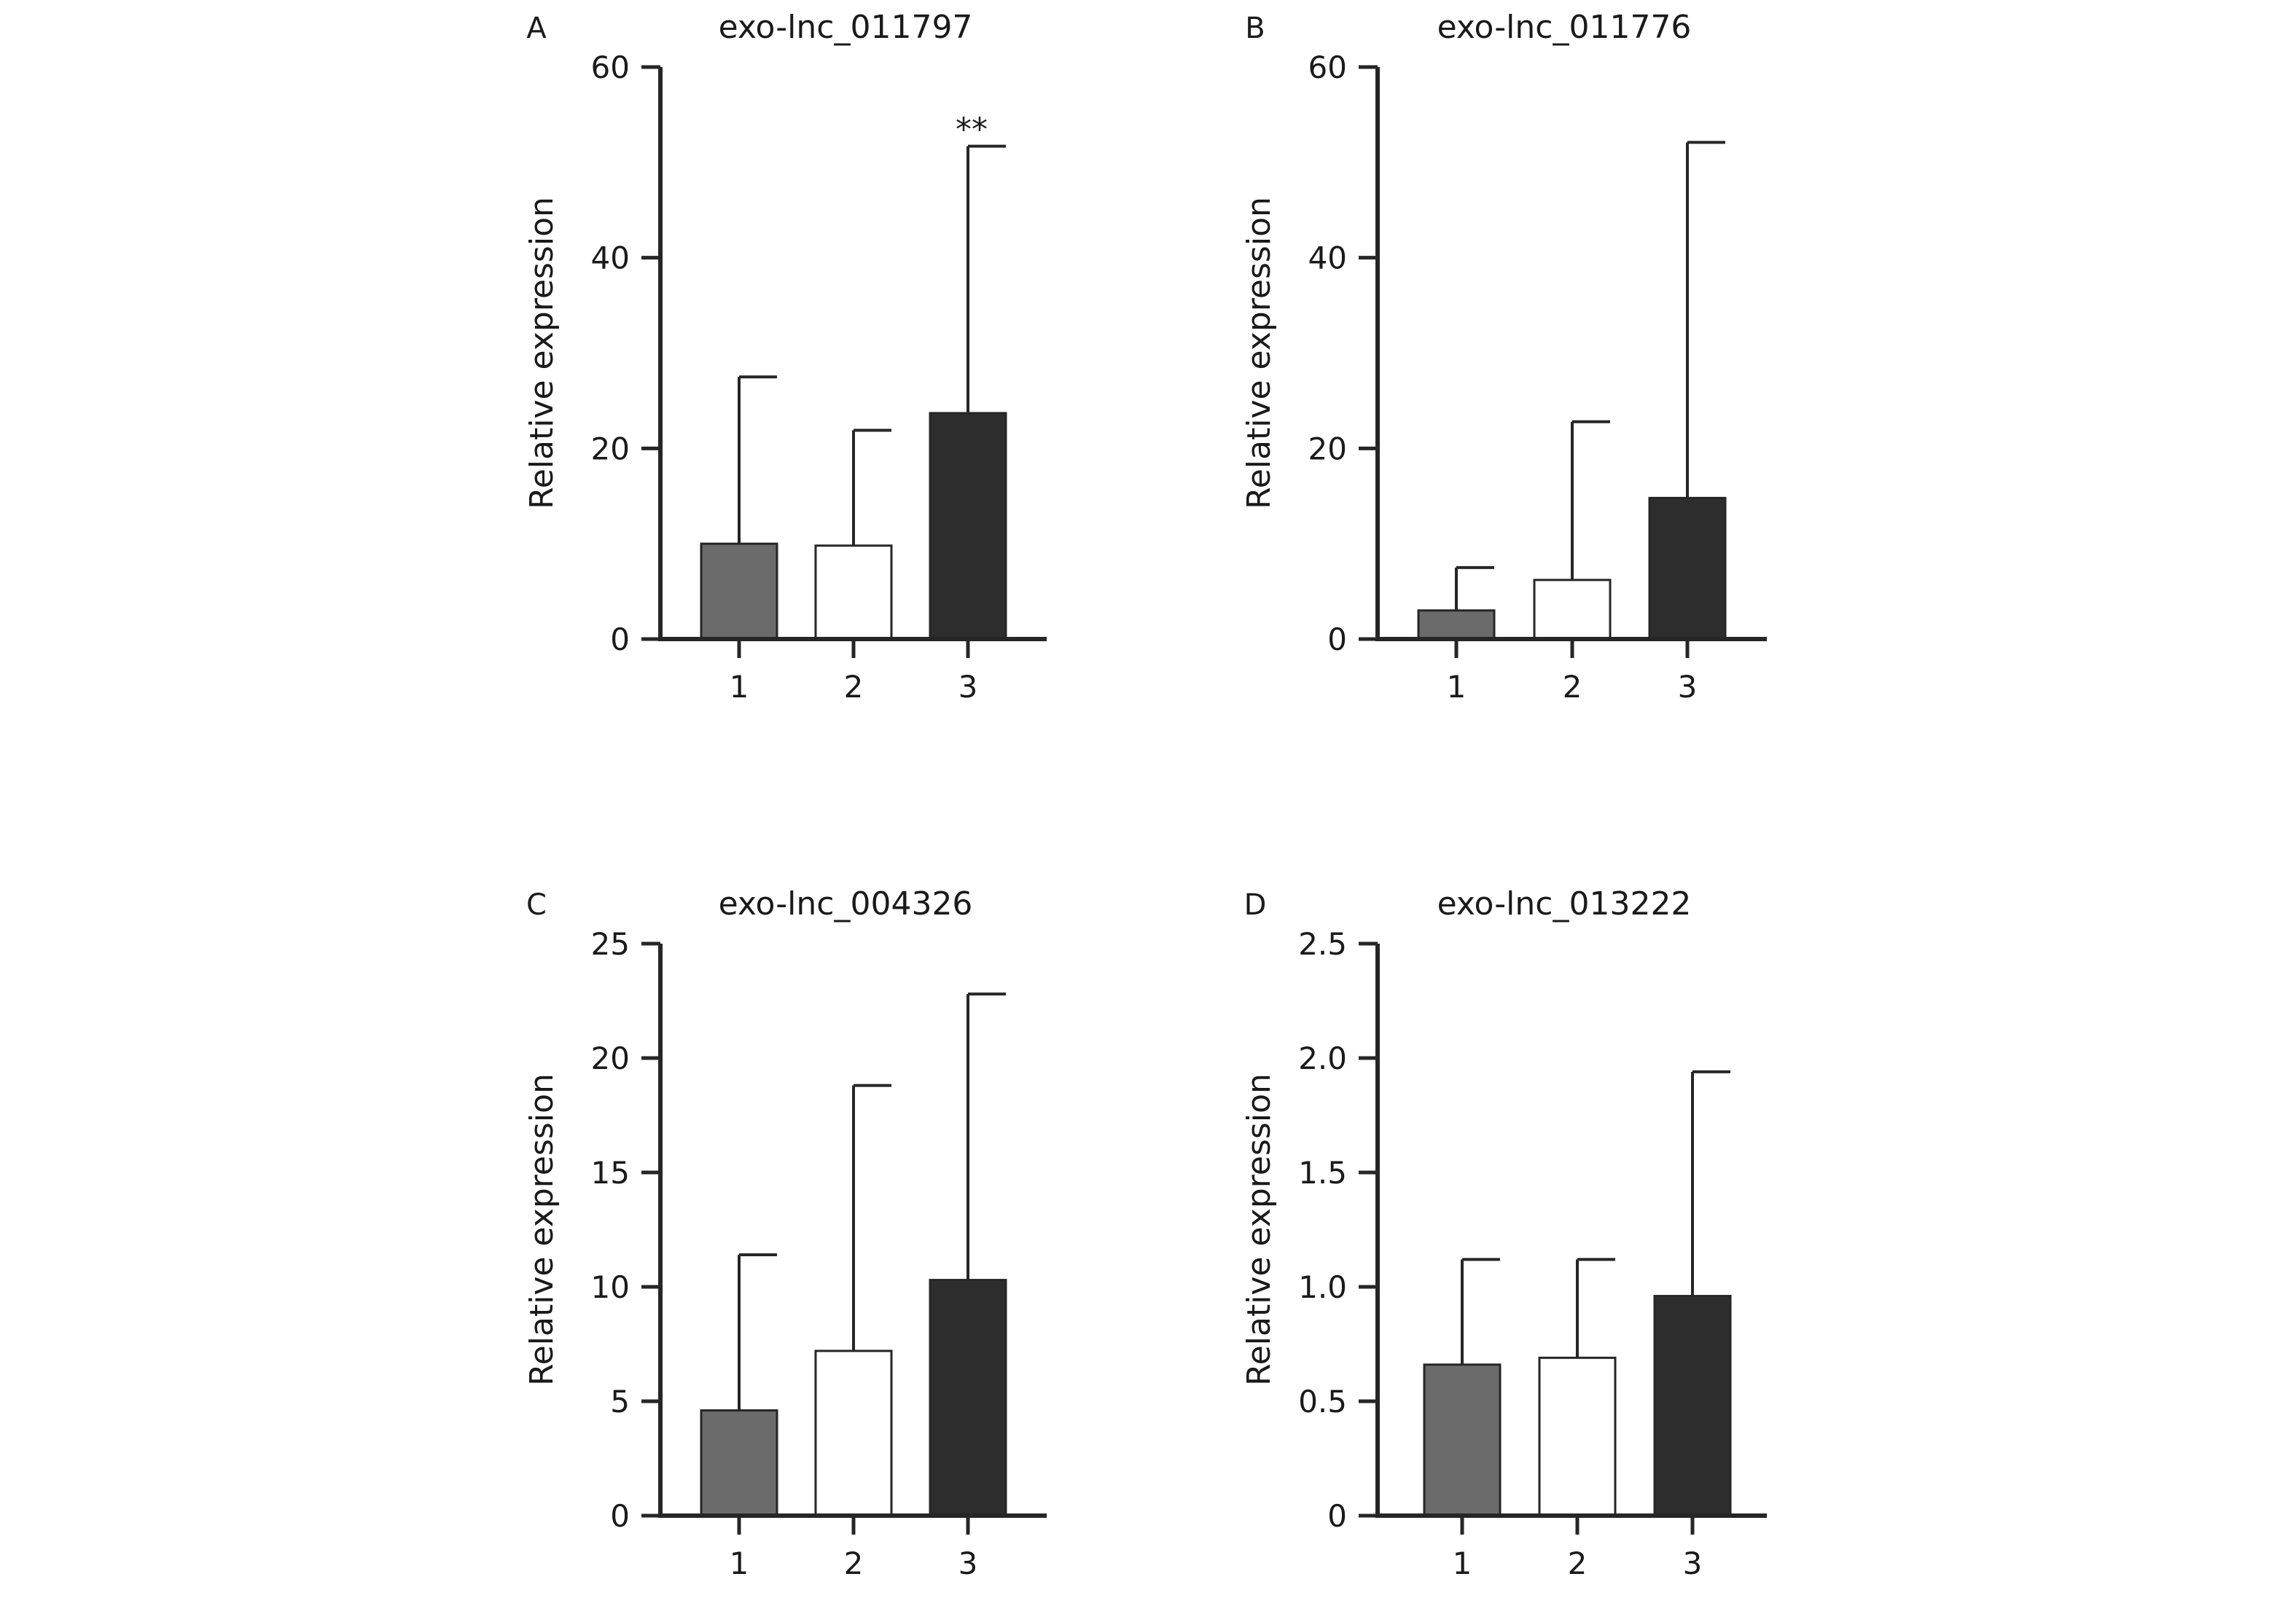 This screenshot has width=2296, height=1598. Describe the element at coordinates (846, 904) in the screenshot. I see `chart-title: exo-lnc_004326` at that location.